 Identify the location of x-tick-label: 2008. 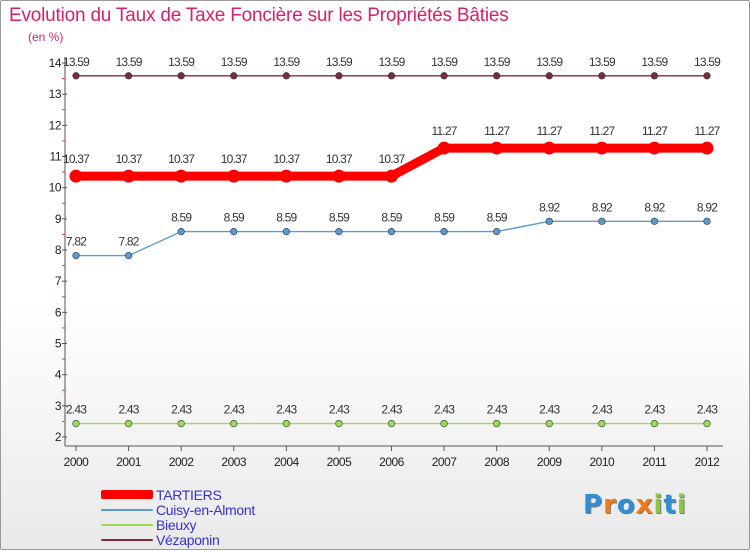
(497, 462).